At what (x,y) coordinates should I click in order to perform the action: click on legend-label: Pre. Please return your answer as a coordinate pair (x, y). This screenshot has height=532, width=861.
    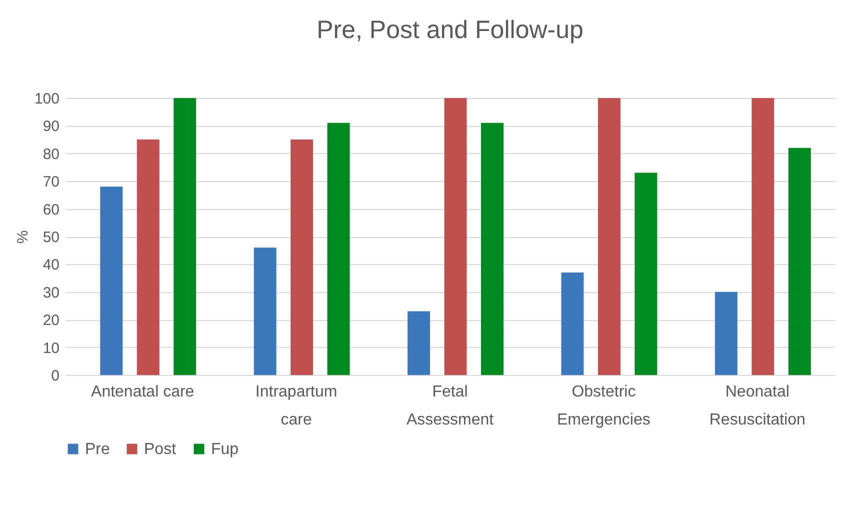
    Looking at the image, I should click on (97, 449).